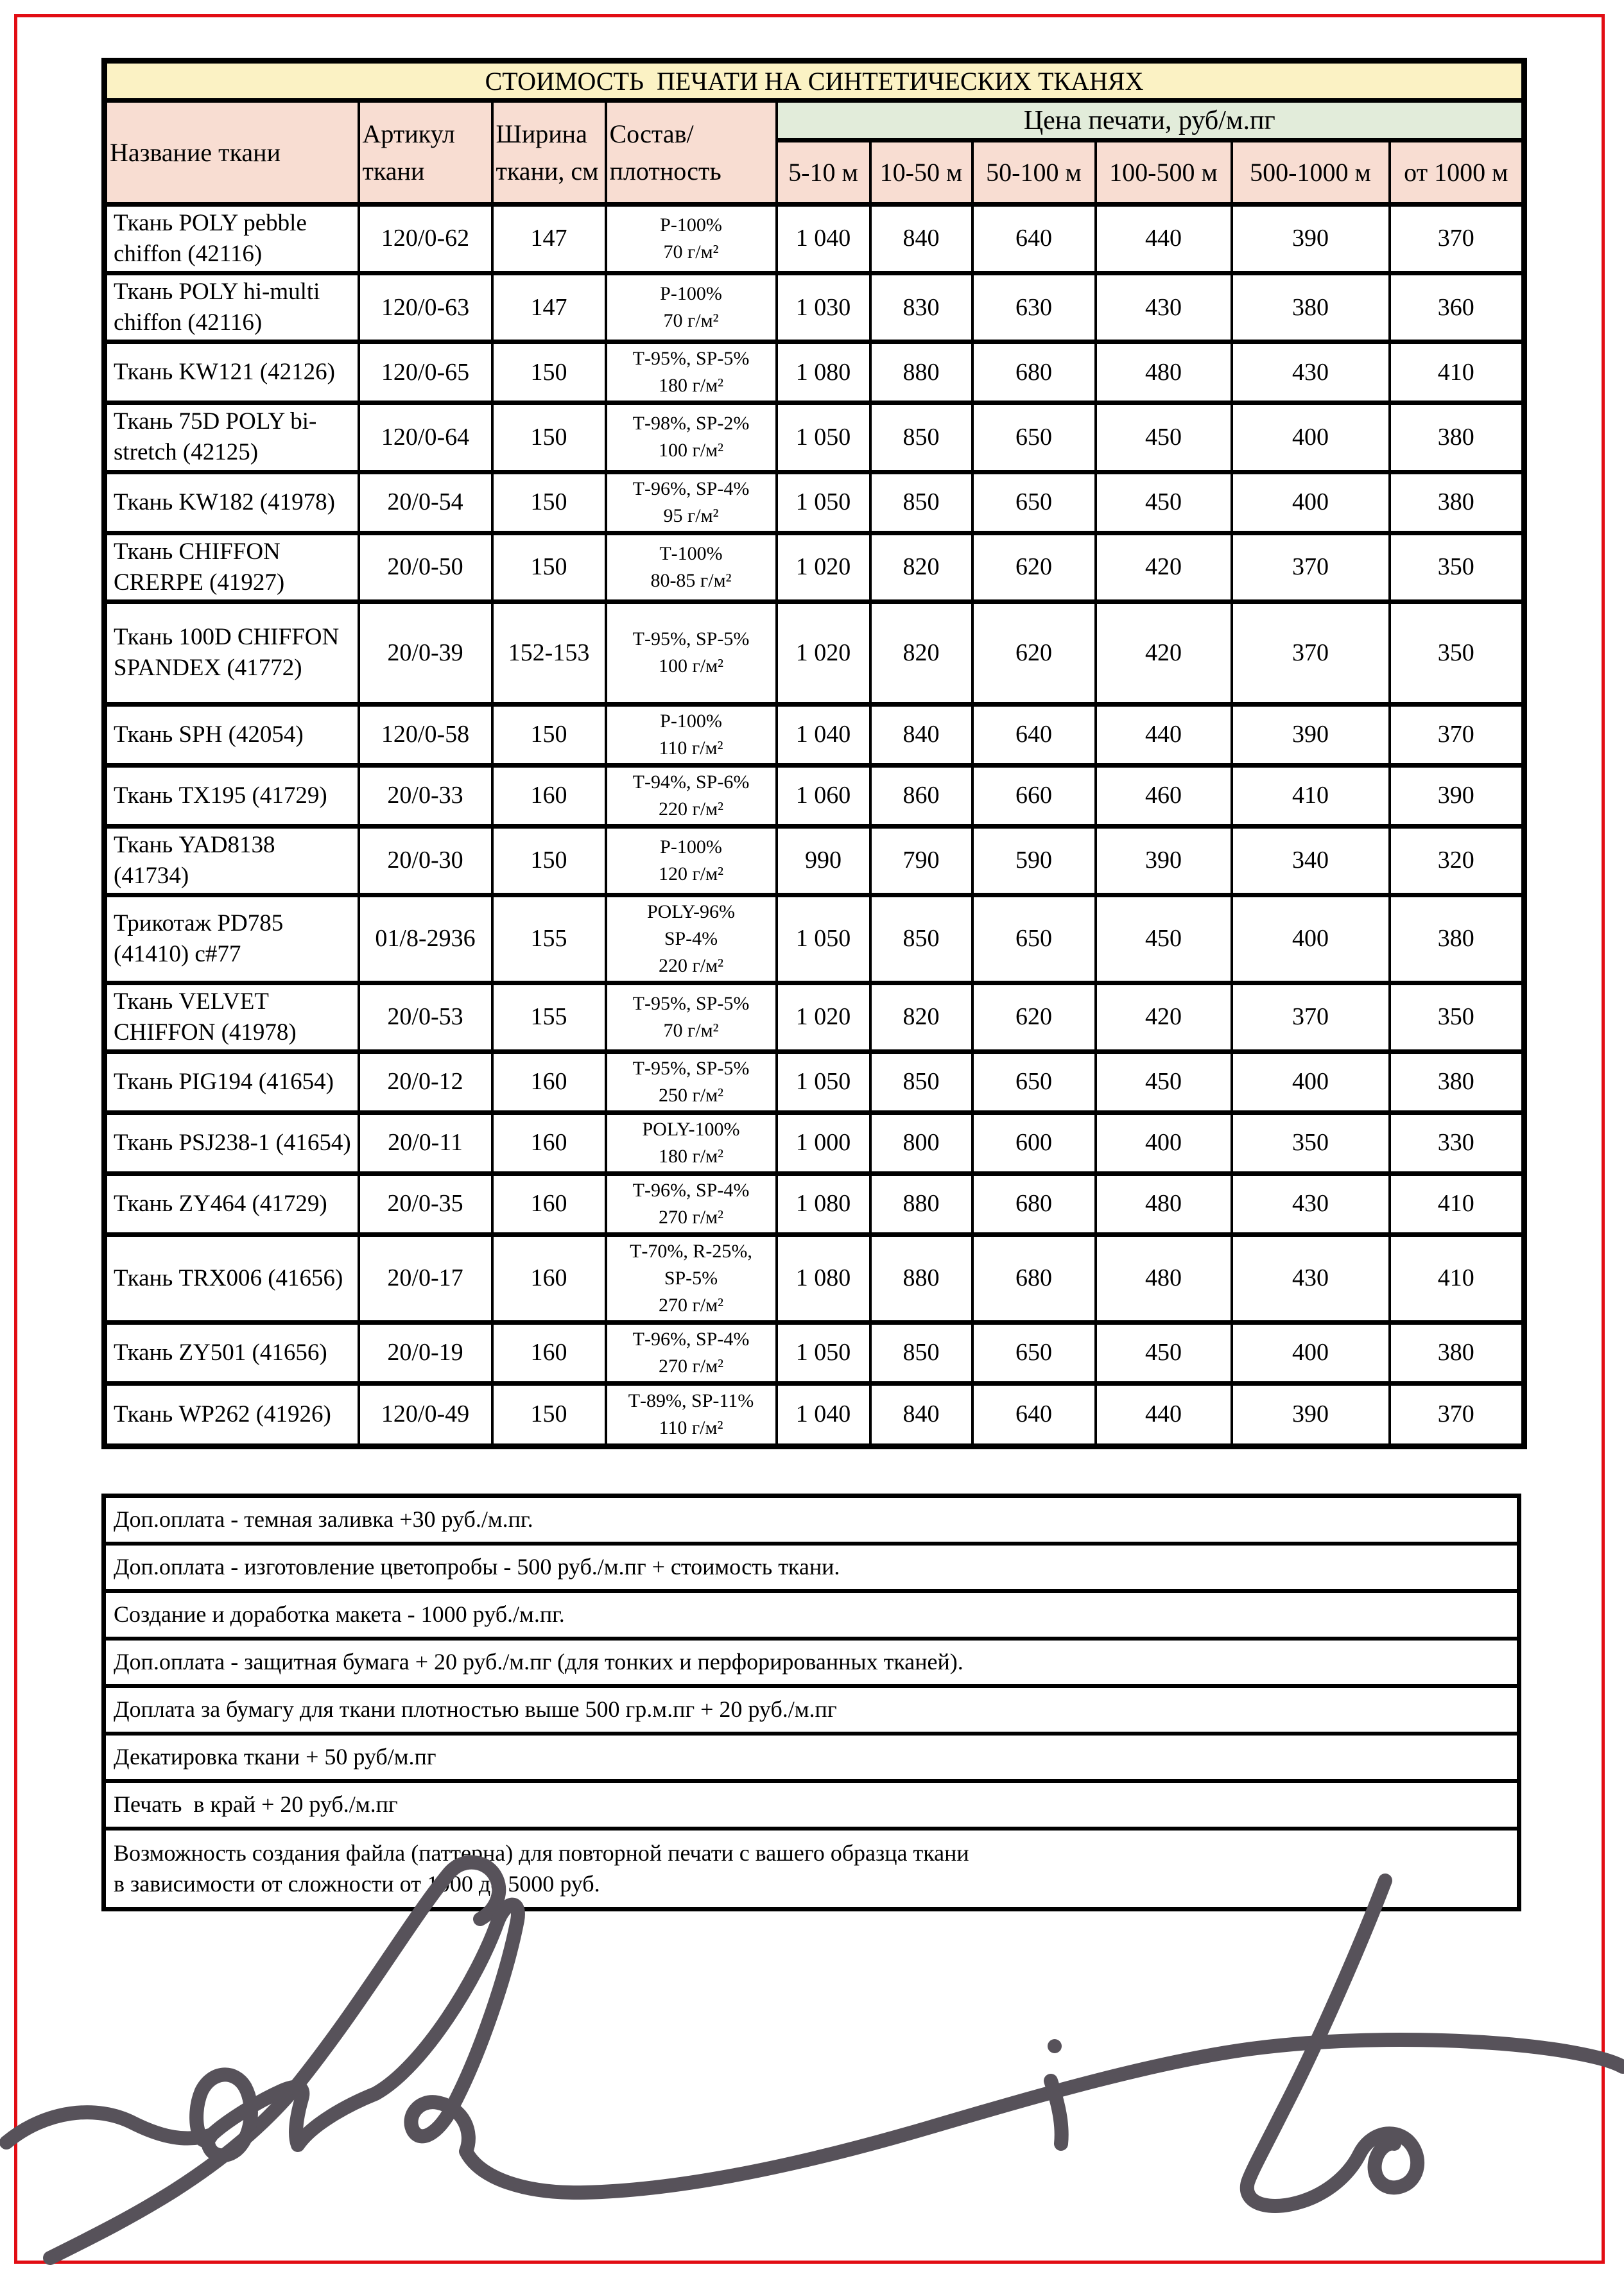 This screenshot has width=1624, height=2283. Describe the element at coordinates (1310, 1278) in the screenshot. I see `price-cell-4: 430` at that location.